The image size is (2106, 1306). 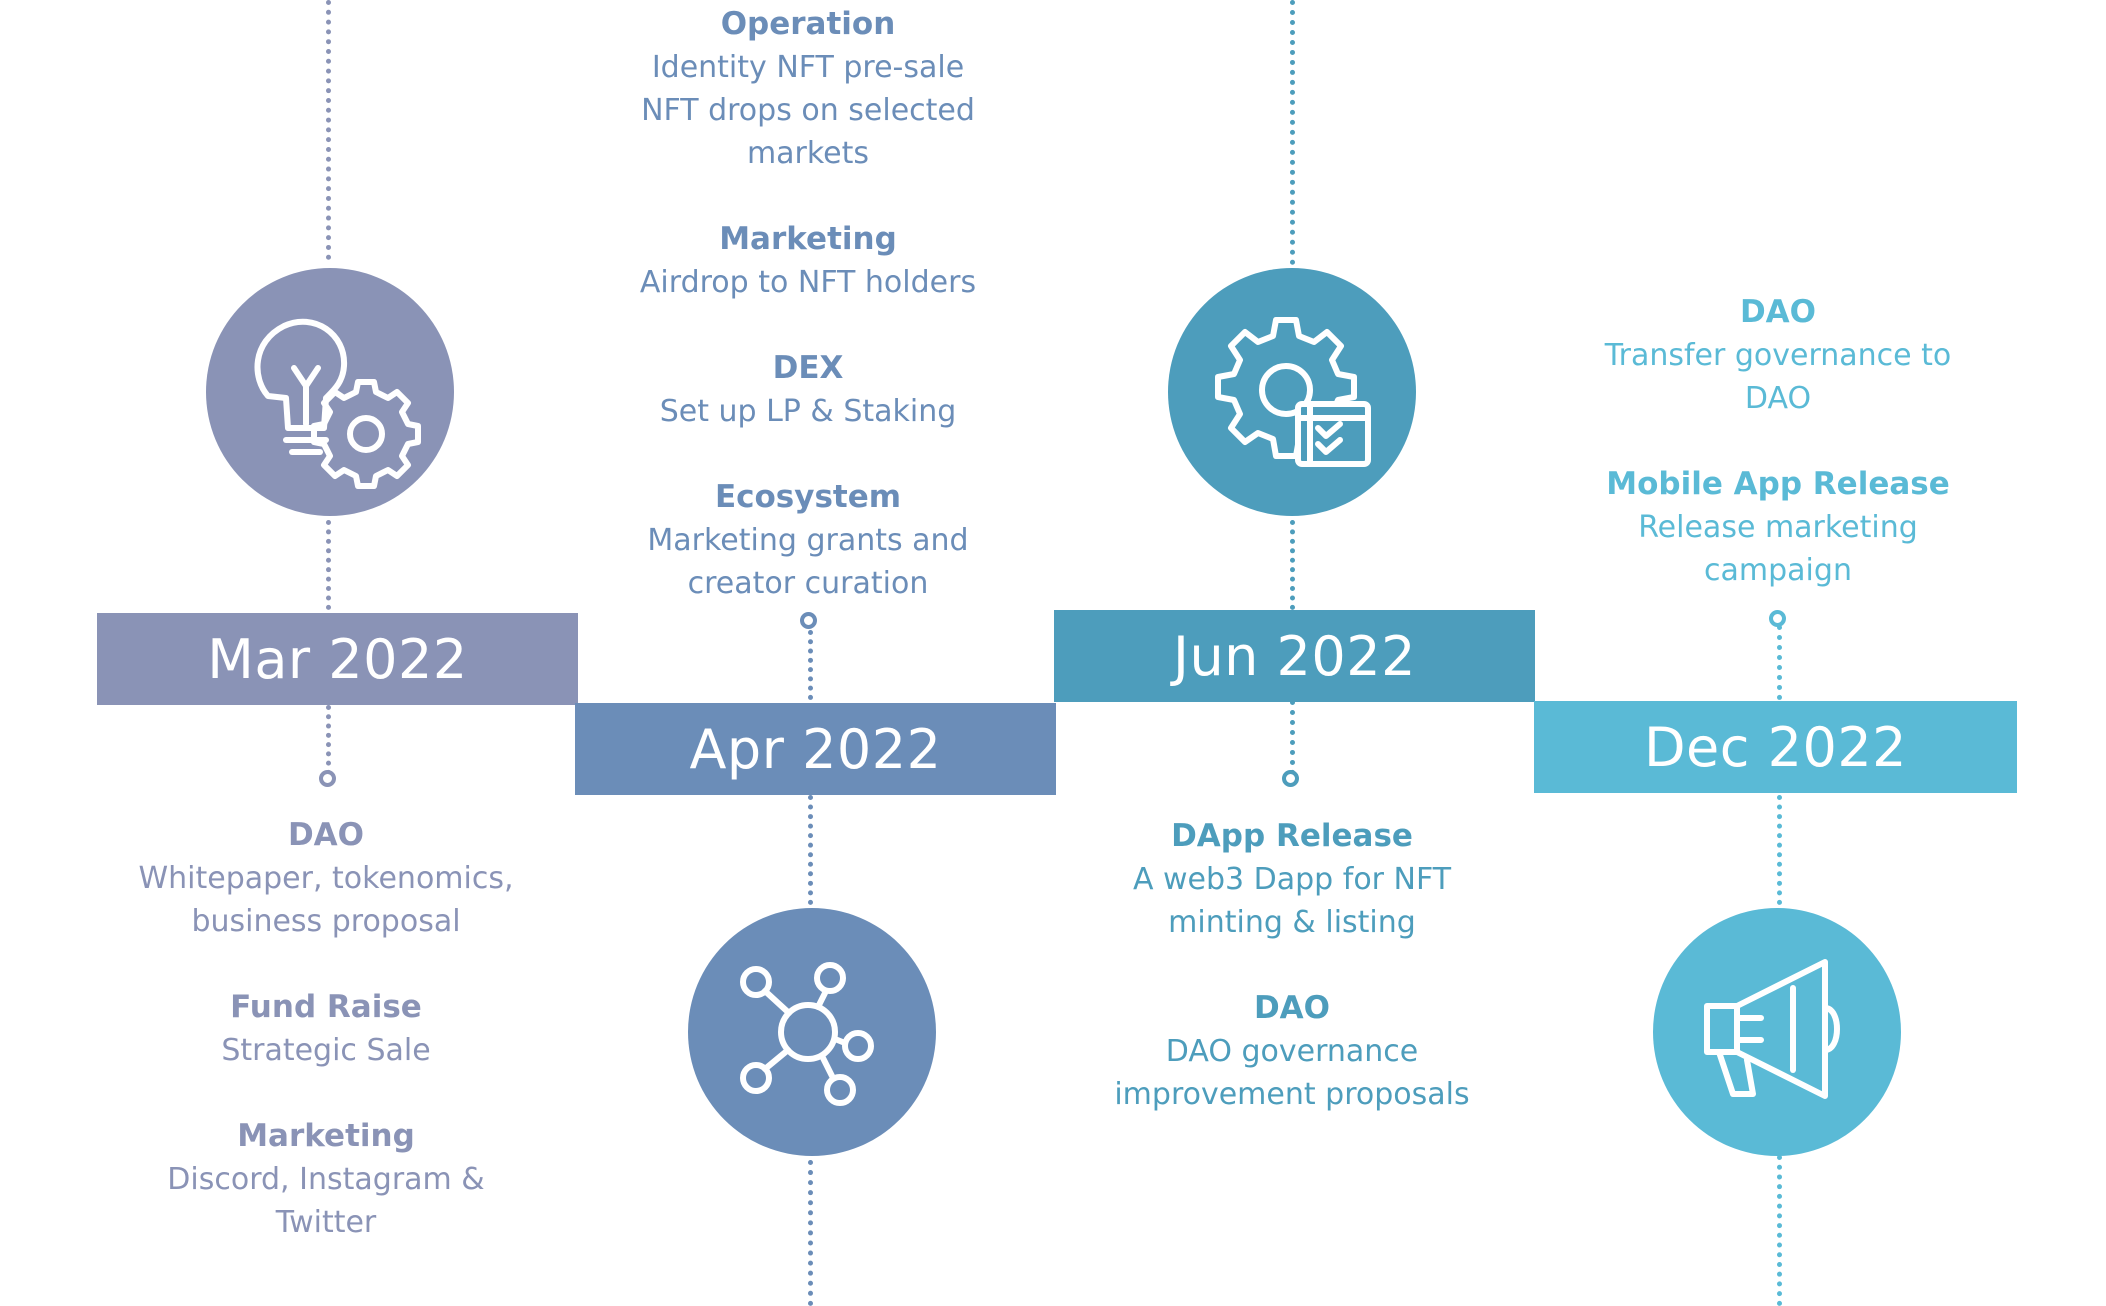 I want to click on date-label: Dec 2022, so click(x=1775, y=747).